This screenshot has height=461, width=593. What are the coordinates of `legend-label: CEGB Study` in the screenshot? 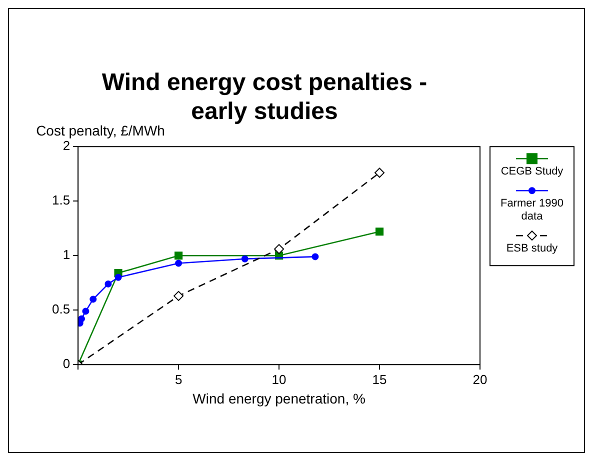 It's located at (532, 172).